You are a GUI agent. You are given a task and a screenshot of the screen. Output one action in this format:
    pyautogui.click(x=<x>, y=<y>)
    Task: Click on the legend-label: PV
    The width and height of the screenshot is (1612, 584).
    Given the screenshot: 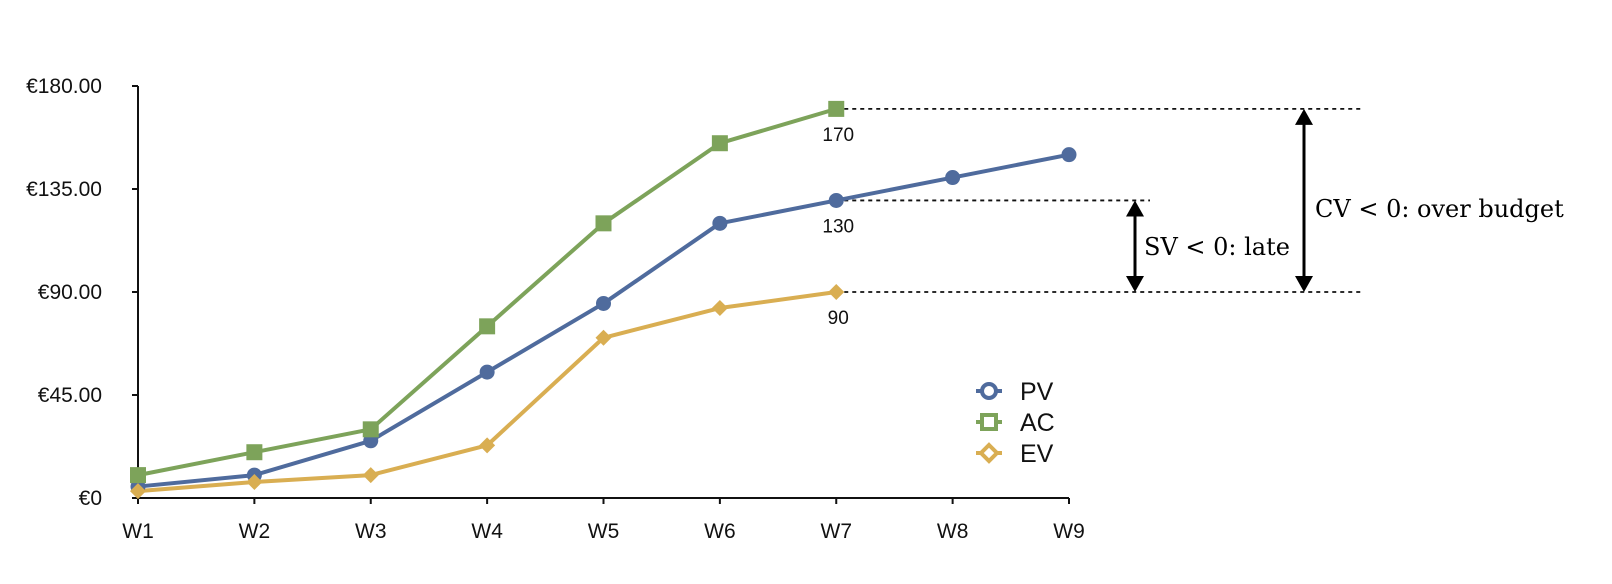 What is the action you would take?
    pyautogui.click(x=1037, y=392)
    